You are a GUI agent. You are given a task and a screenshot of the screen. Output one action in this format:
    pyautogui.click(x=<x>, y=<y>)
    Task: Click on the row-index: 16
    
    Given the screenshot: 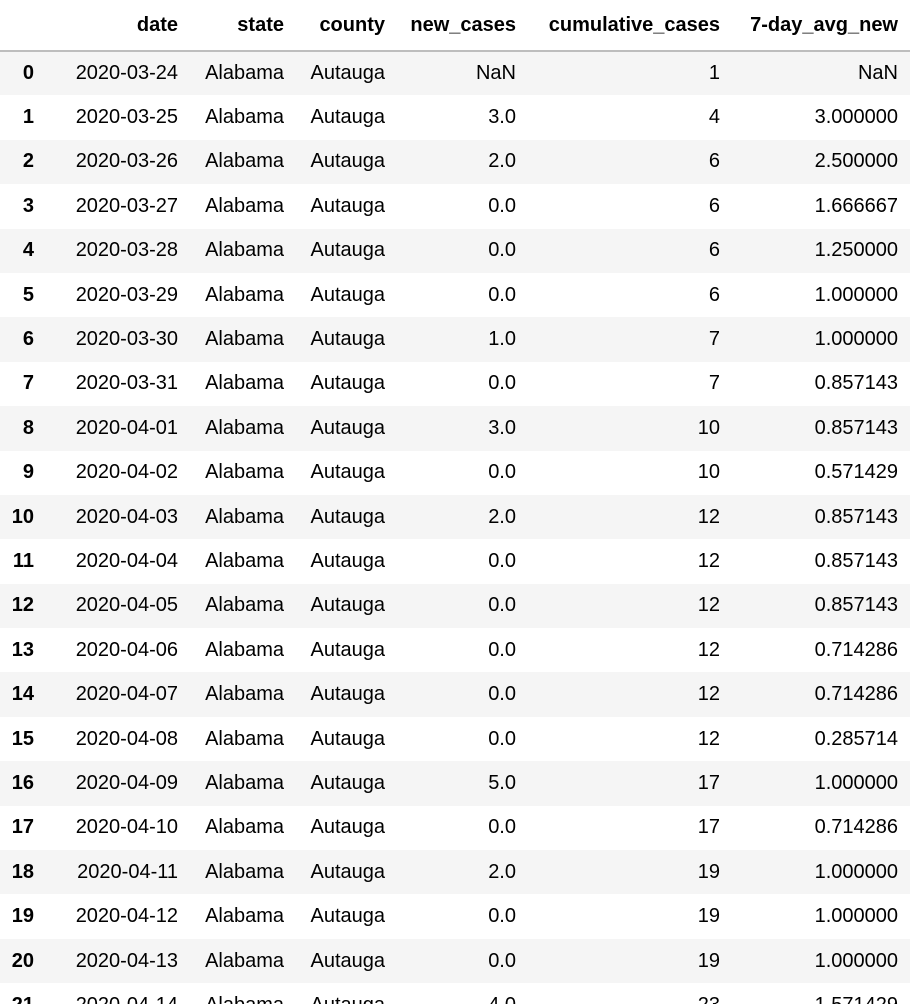 What is the action you would take?
    pyautogui.click(x=22, y=782)
    